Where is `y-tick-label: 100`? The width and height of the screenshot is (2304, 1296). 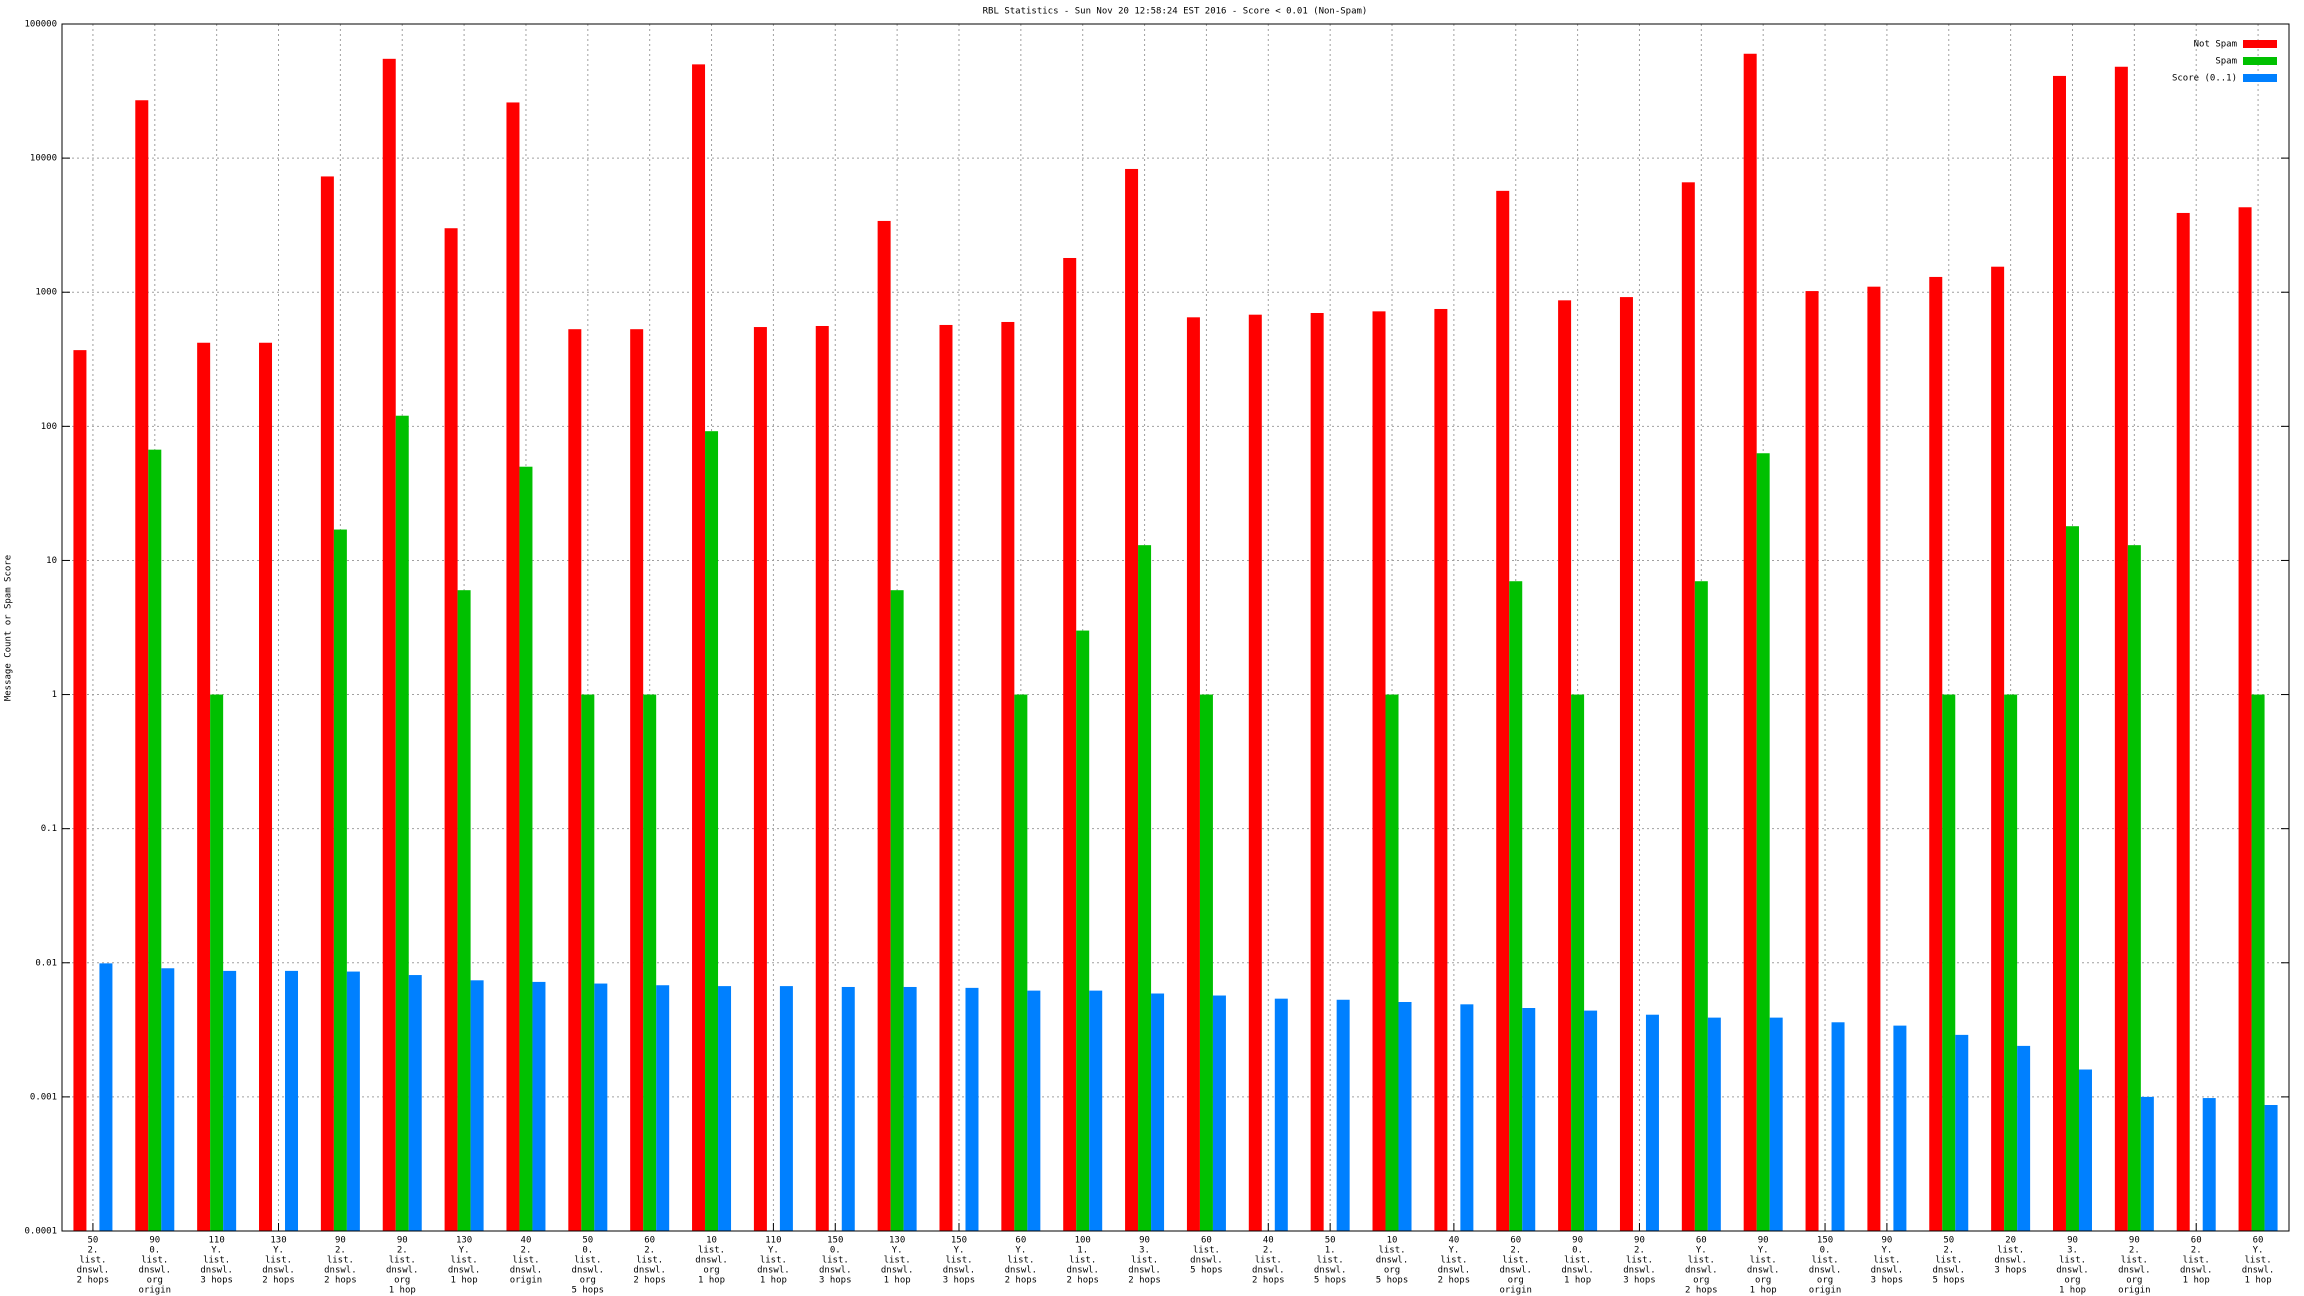 y-tick-label: 100 is located at coordinates (49, 427).